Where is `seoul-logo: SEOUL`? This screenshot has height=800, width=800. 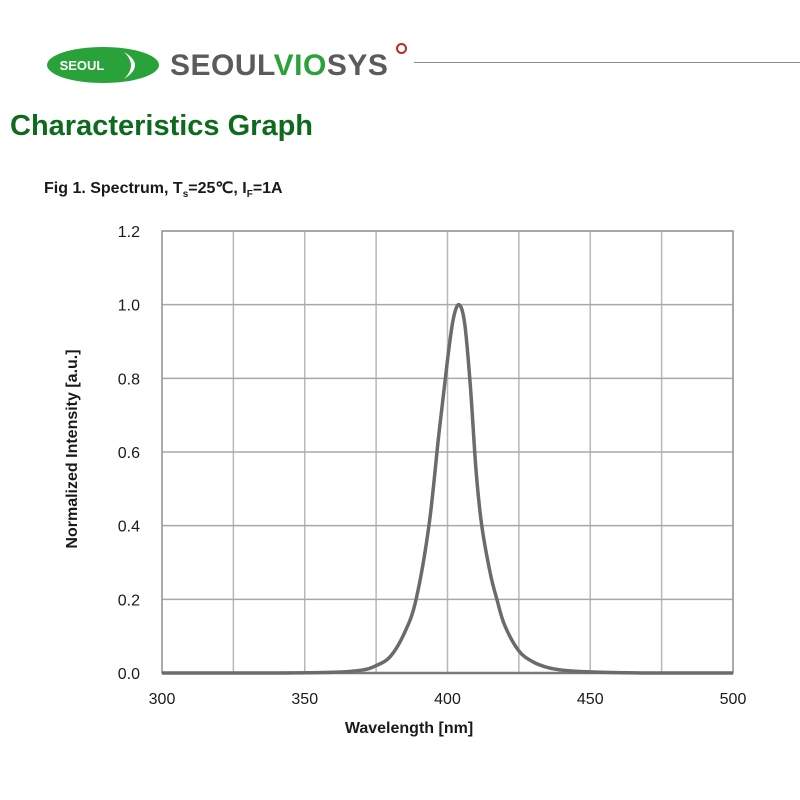
seoul-logo: SEOUL is located at coordinates (103, 65).